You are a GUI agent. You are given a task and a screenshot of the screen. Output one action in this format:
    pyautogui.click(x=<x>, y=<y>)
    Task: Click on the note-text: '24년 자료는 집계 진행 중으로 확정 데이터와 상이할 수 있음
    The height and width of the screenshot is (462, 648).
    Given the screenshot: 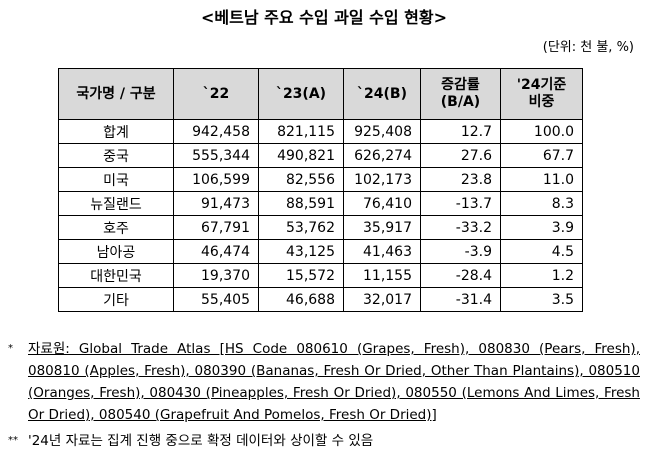 What is the action you would take?
    pyautogui.click(x=201, y=441)
    